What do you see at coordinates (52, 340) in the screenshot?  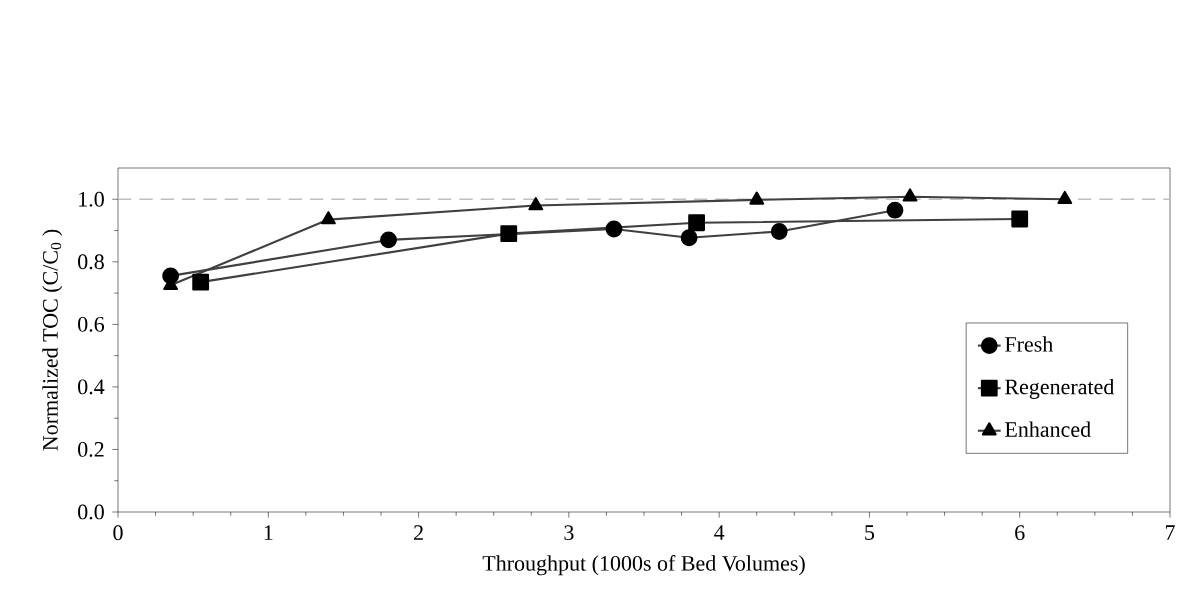 I see `y-axis-title: Normalized TOC (C/C$_{0}$ )` at bounding box center [52, 340].